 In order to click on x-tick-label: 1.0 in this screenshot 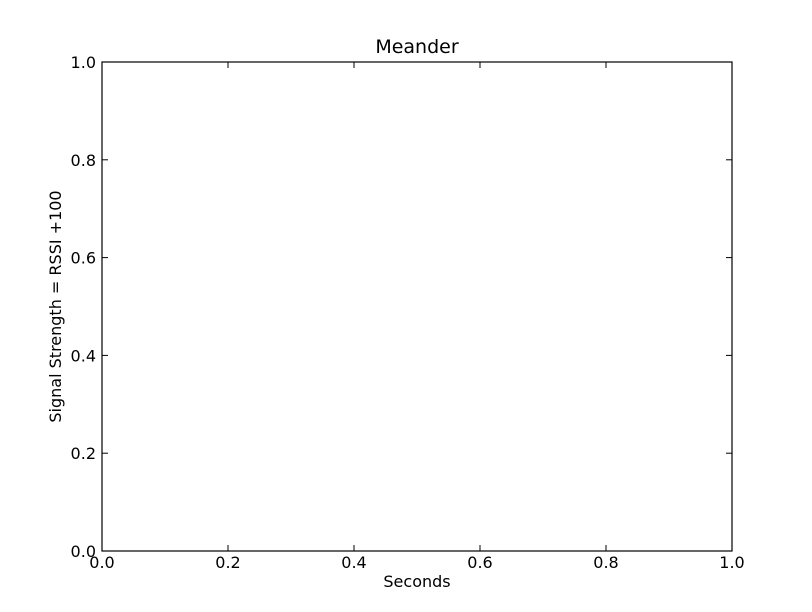, I will do `click(731, 562)`.